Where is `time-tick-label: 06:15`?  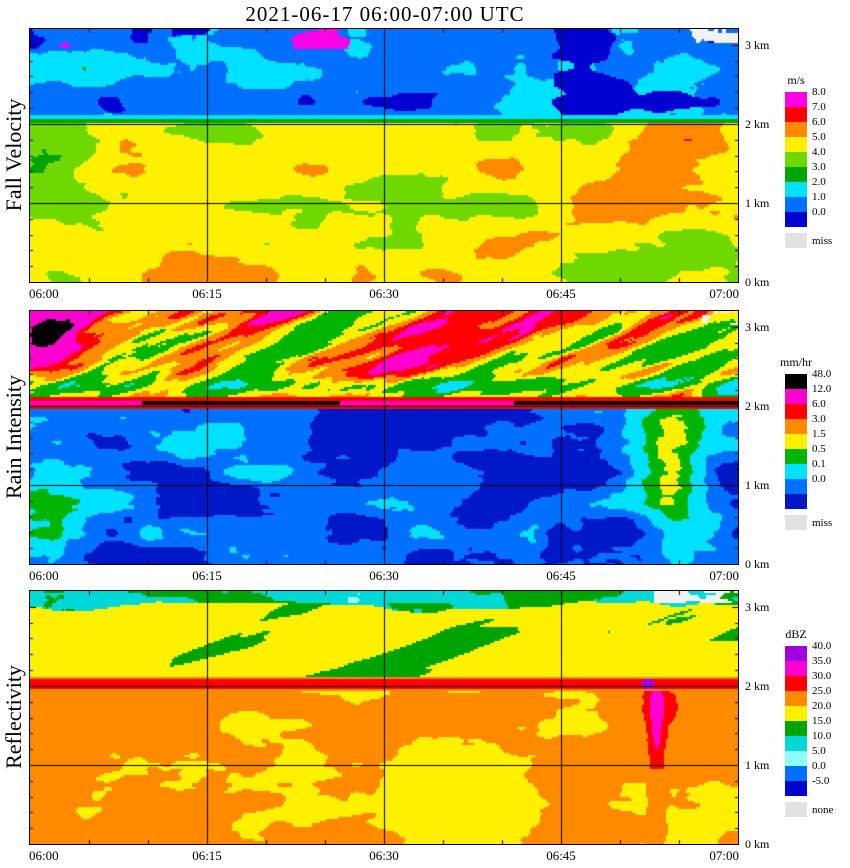 time-tick-label: 06:15 is located at coordinates (207, 855).